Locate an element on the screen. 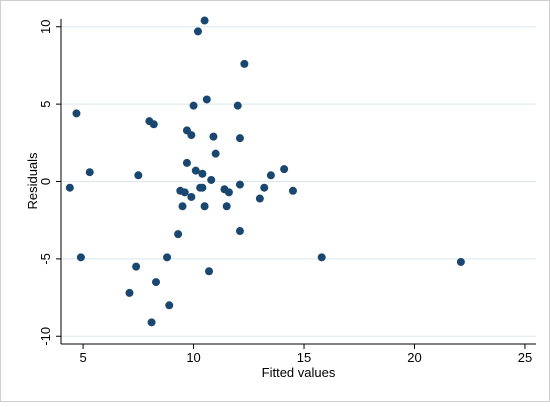 This screenshot has width=550, height=407. y-tick-label: 0 is located at coordinates (45, 181).